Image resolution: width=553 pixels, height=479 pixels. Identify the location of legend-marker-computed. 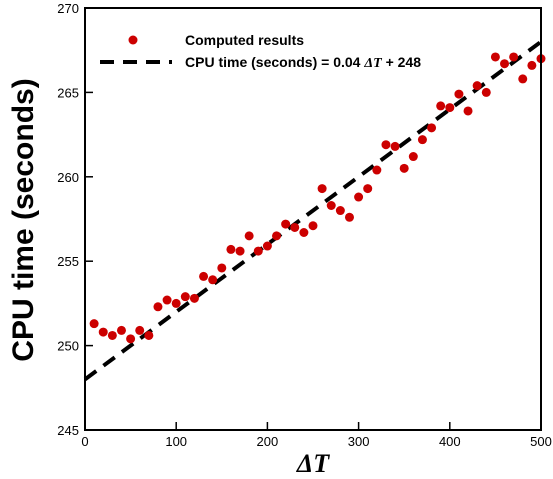
(133, 40).